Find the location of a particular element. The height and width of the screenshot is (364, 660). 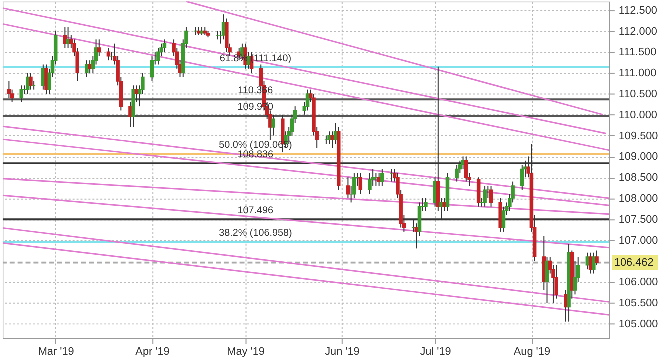

ref-line-label: 38.2% (106.958) is located at coordinates (255, 234).